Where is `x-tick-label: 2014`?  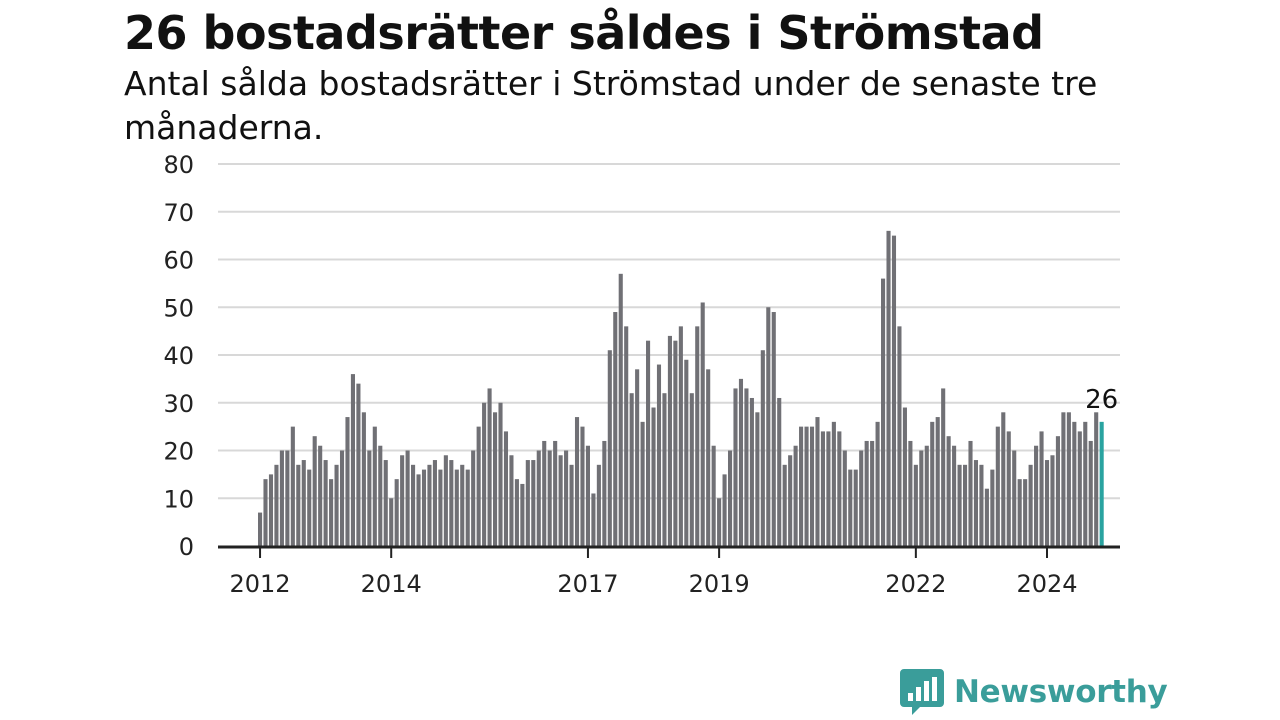 x-tick-label: 2014 is located at coordinates (391, 584).